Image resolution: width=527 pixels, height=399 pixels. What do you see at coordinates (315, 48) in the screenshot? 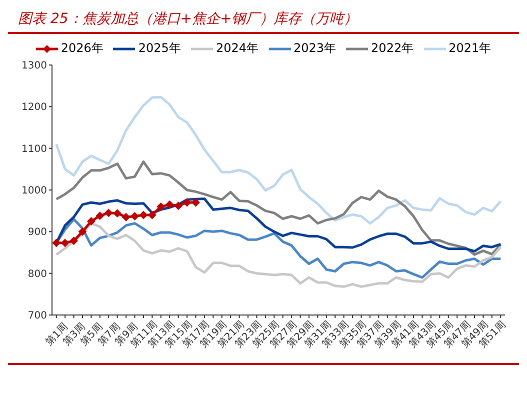
I see `legend-label: 2023年` at bounding box center [315, 48].